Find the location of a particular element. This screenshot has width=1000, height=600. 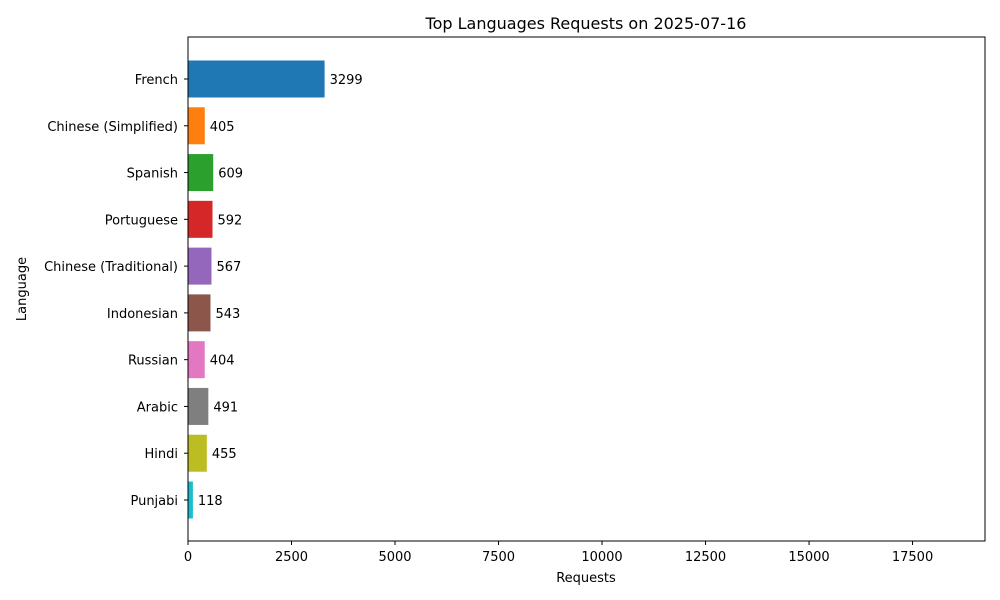

data-label: 592 is located at coordinates (230, 220).